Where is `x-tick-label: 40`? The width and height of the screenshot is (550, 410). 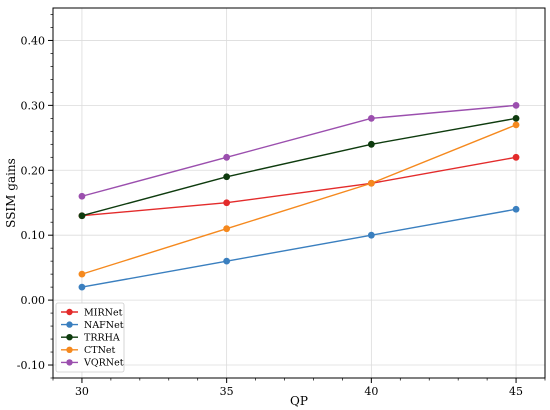 x-tick-label: 40 is located at coordinates (371, 391).